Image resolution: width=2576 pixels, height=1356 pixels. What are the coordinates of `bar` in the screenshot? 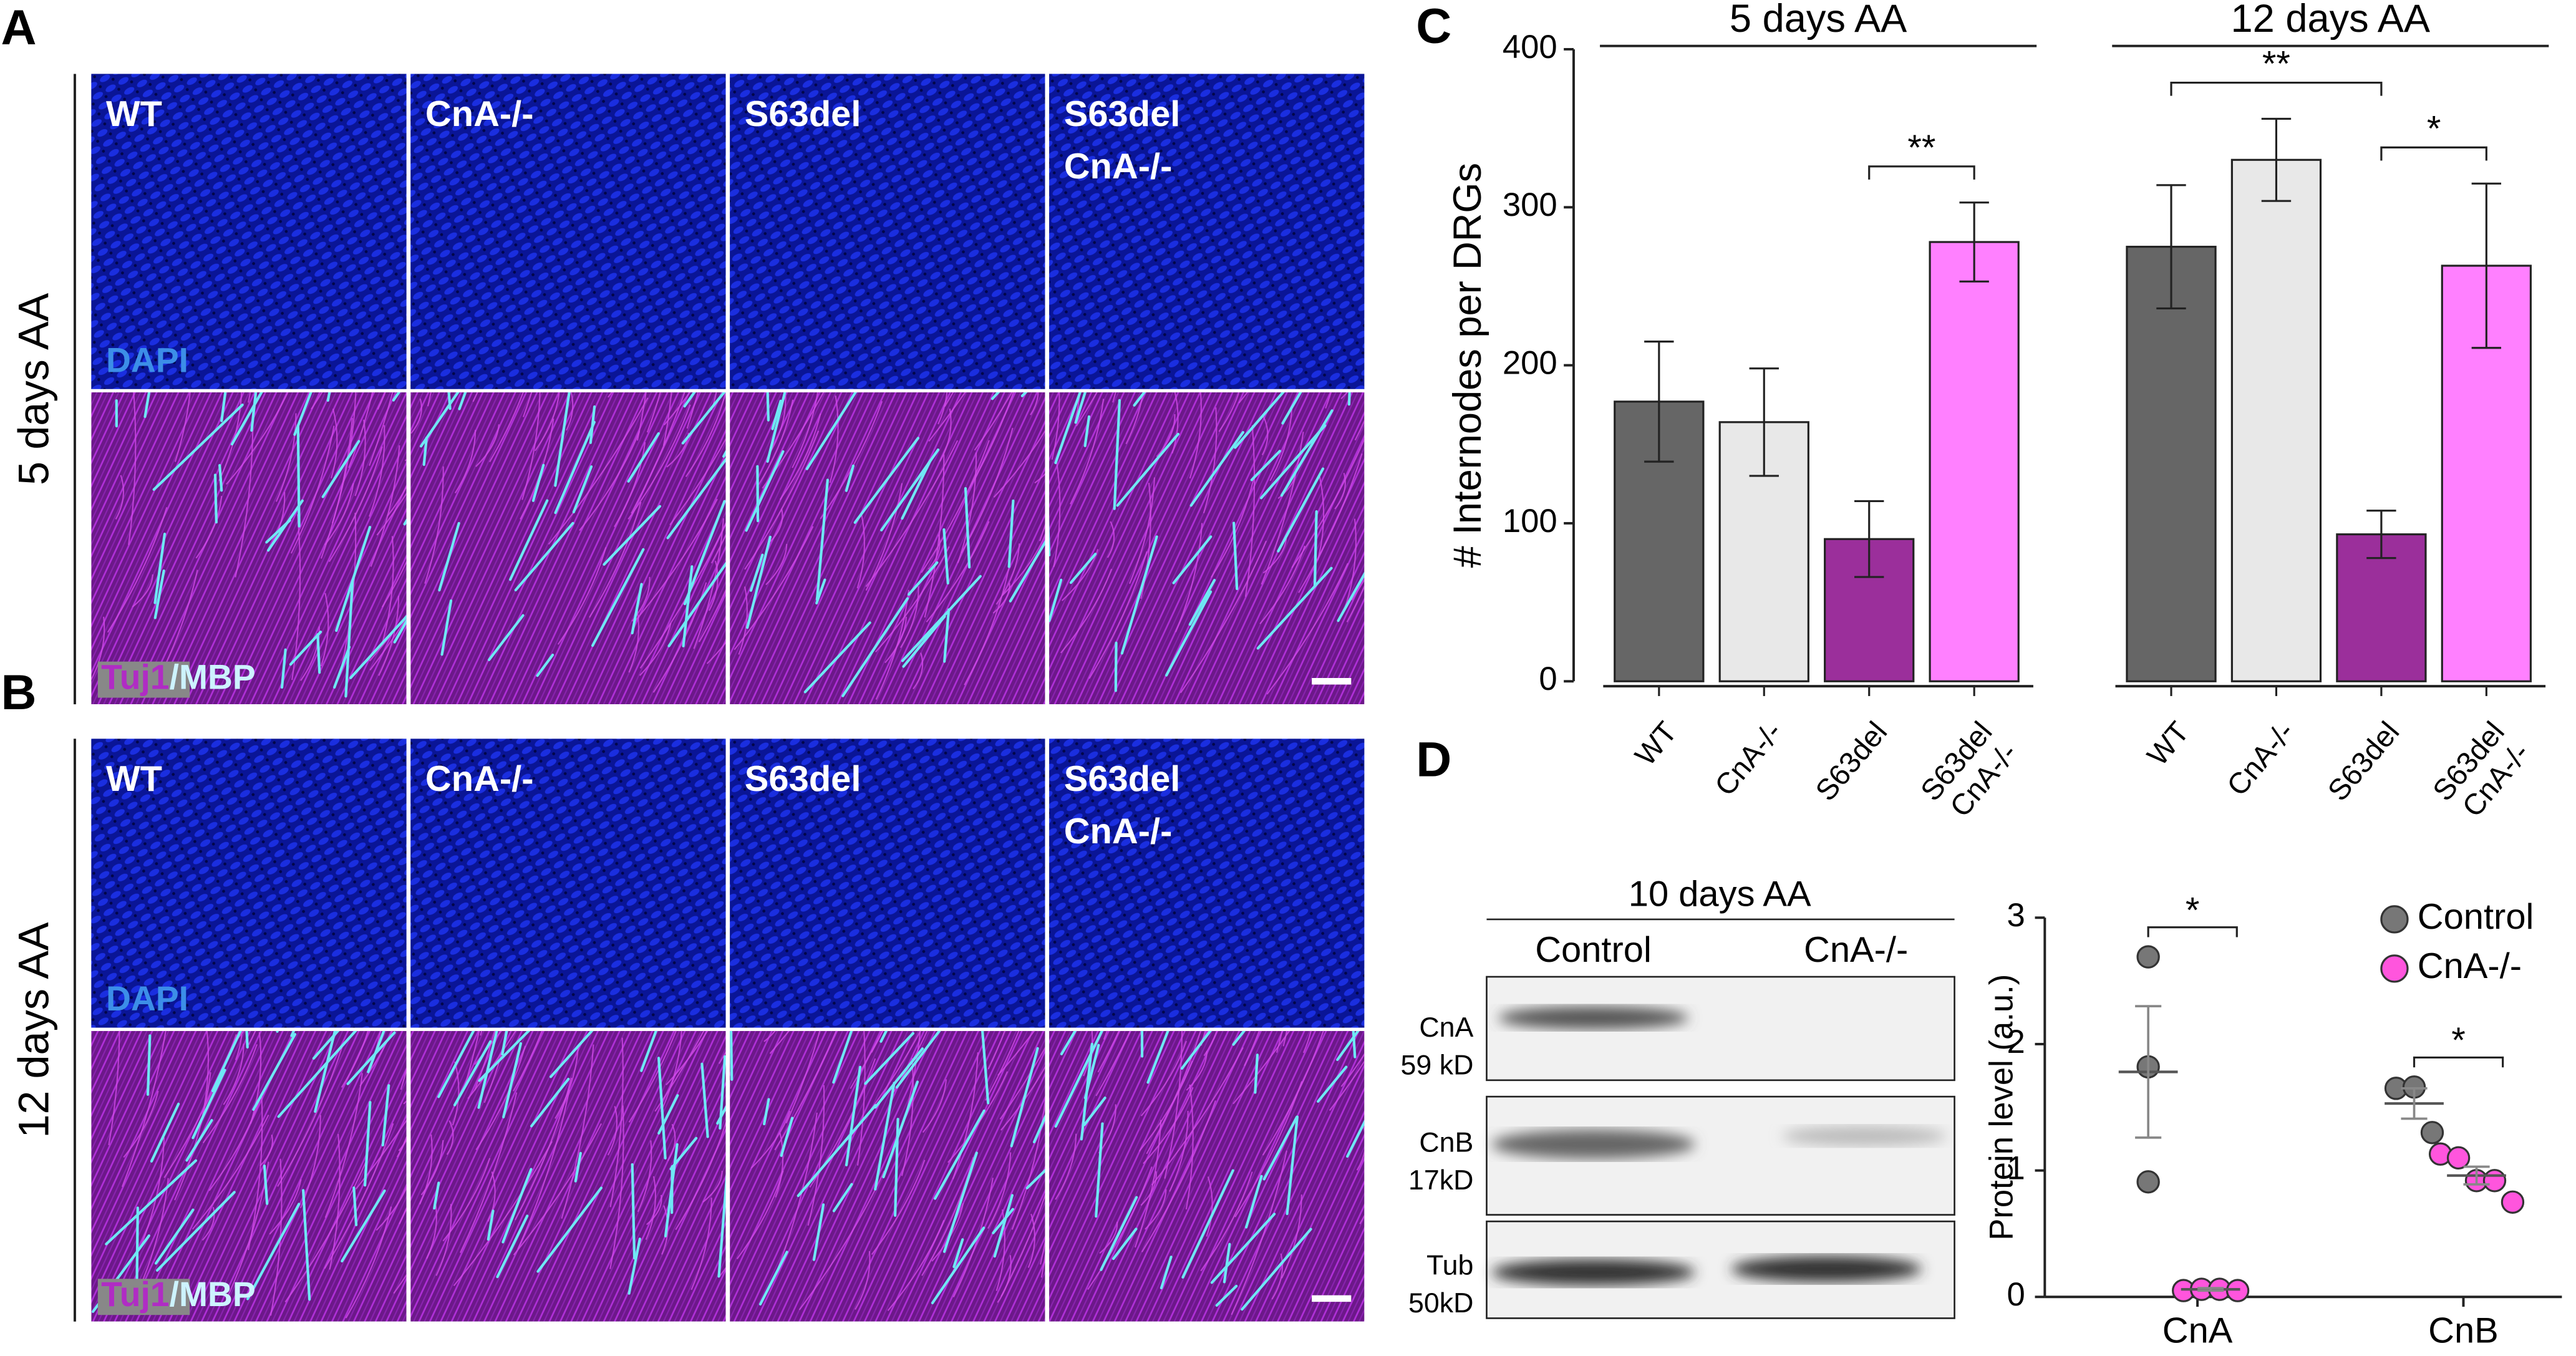 It's located at (2276, 420).